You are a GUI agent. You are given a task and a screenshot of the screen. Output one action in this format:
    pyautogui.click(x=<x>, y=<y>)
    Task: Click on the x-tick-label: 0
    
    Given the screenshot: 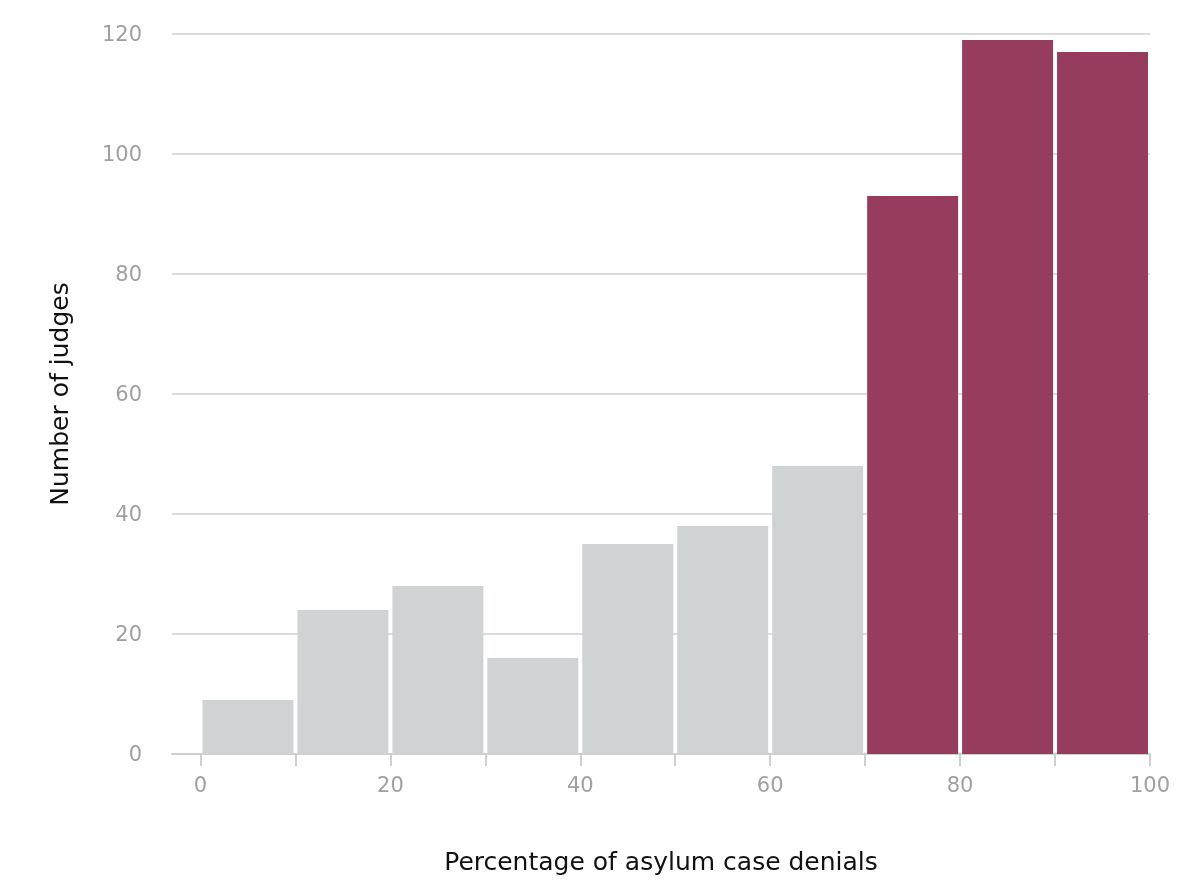 What is the action you would take?
    pyautogui.click(x=200, y=784)
    